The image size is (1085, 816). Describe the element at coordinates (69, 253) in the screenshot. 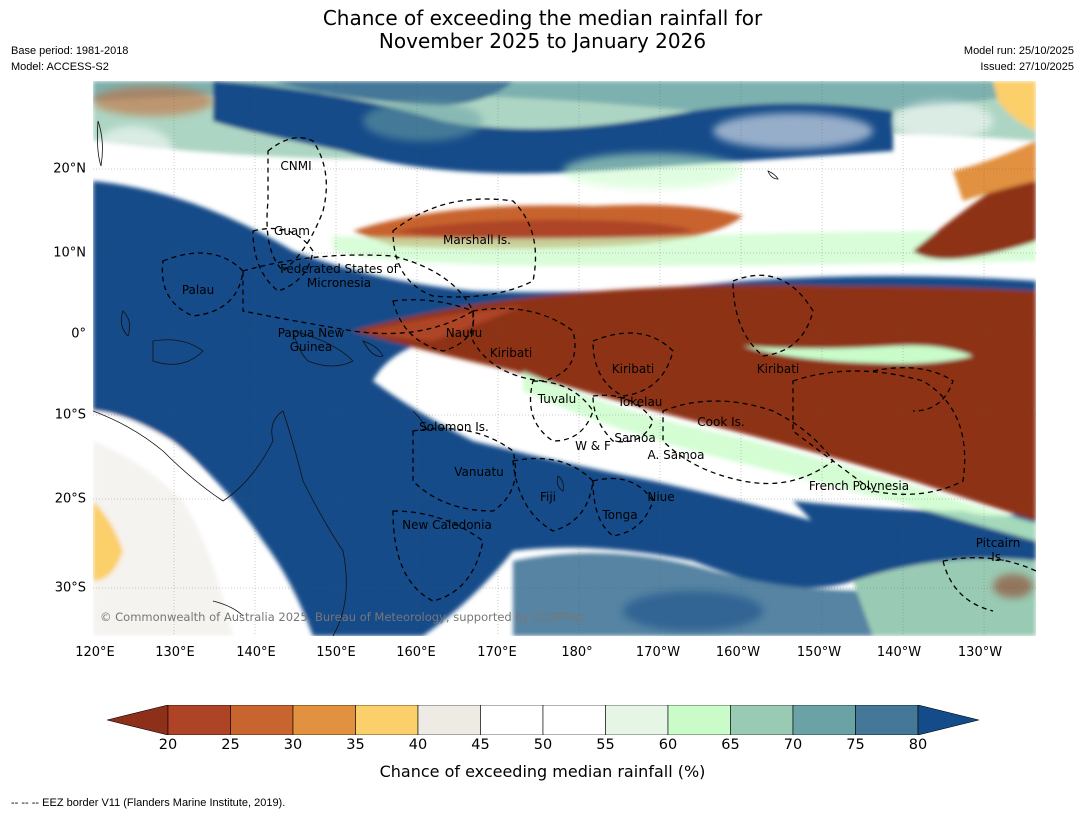

I see `lat-label: 10°N` at that location.